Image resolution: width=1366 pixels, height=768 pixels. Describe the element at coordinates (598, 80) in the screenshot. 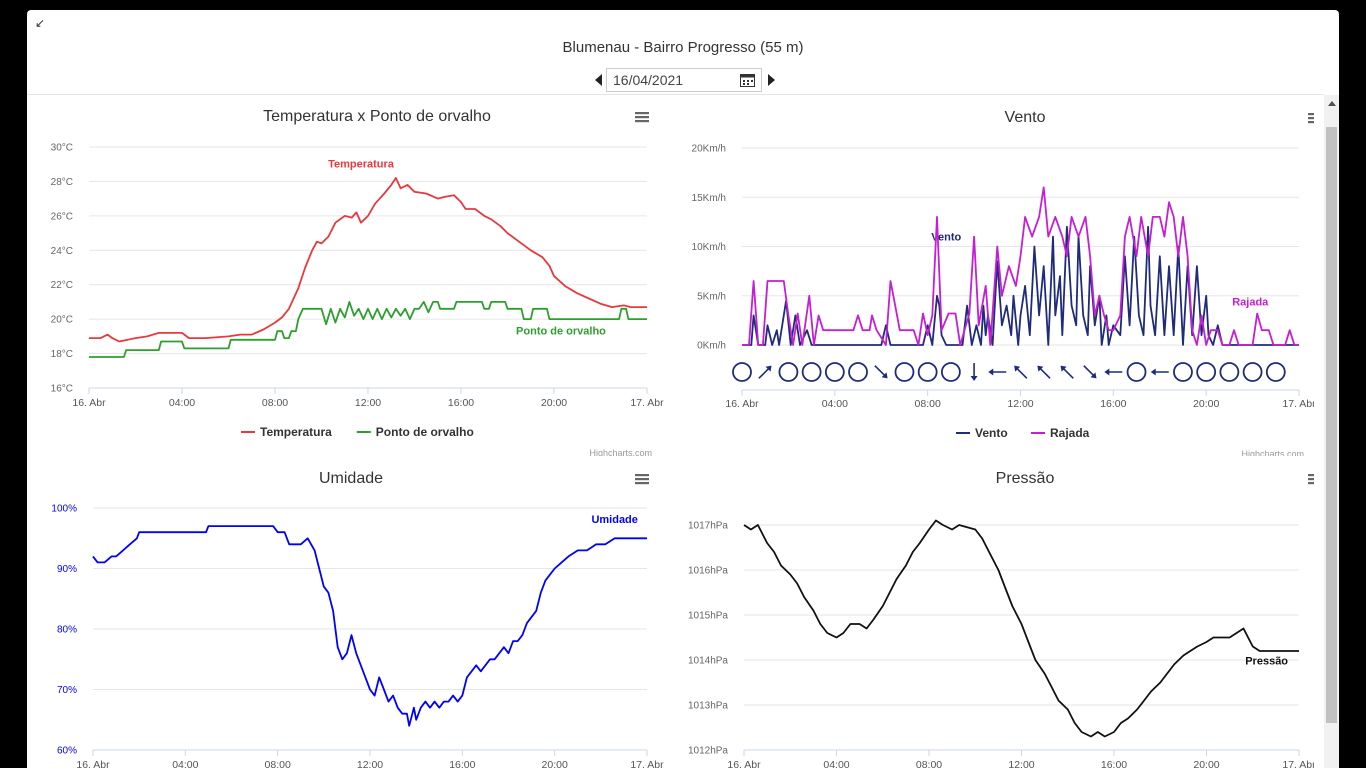

I see `previous-day-arrow-icon` at that location.